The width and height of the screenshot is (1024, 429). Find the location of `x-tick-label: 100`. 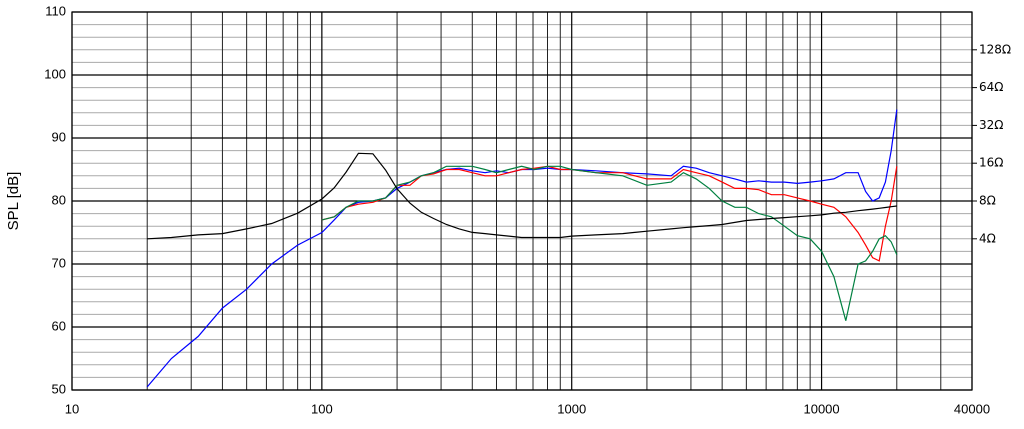

x-tick-label: 100 is located at coordinates (322, 408).